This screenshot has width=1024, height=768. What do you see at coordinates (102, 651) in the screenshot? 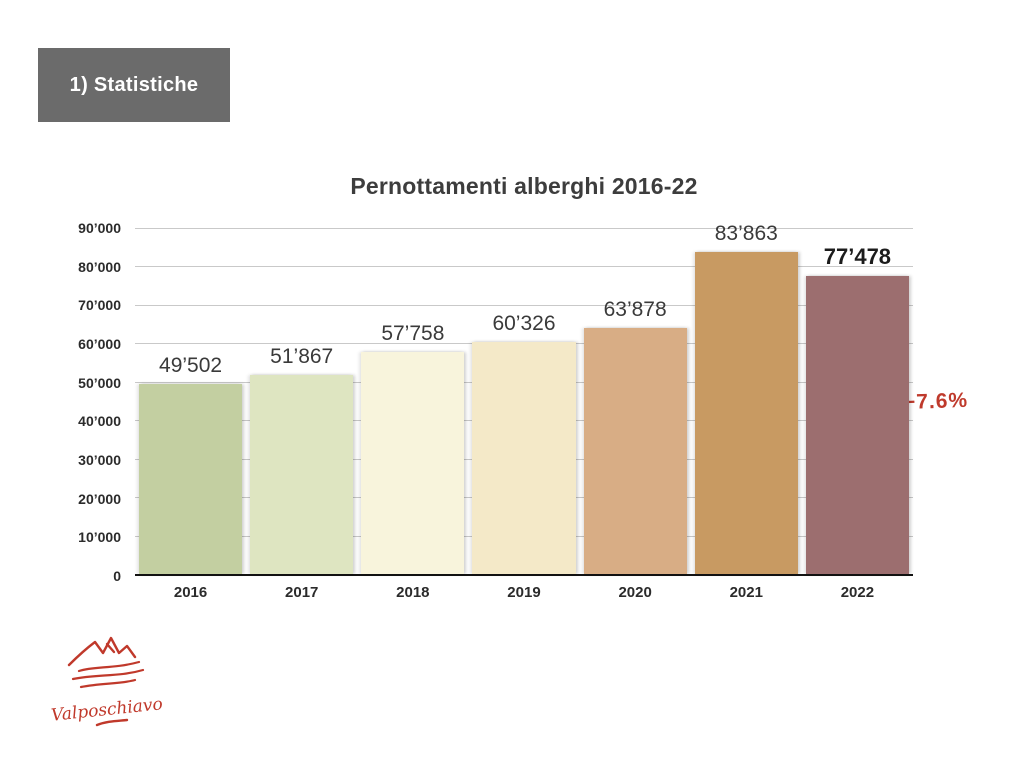
I see `mountain-icon` at bounding box center [102, 651].